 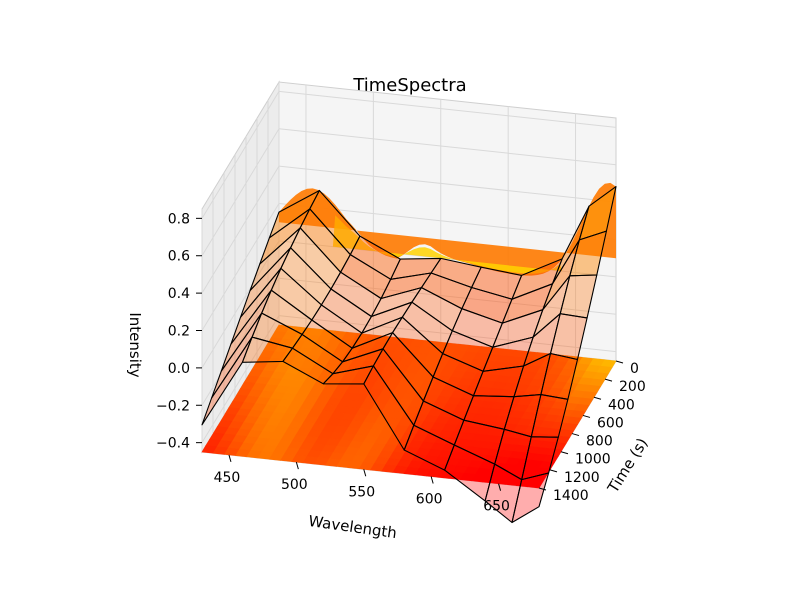 I want to click on x-tick-label: 600, so click(x=429, y=499).